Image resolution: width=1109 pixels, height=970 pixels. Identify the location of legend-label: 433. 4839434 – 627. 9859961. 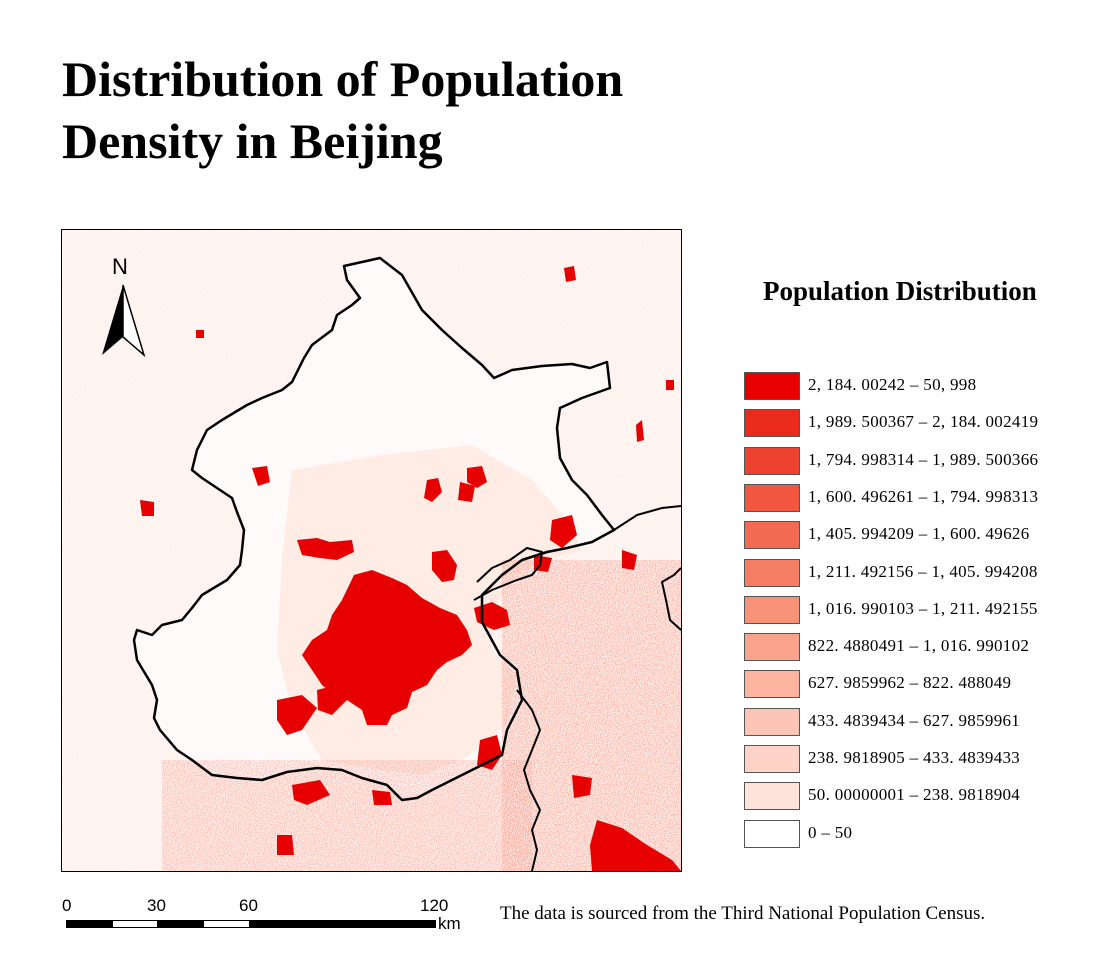
(914, 720).